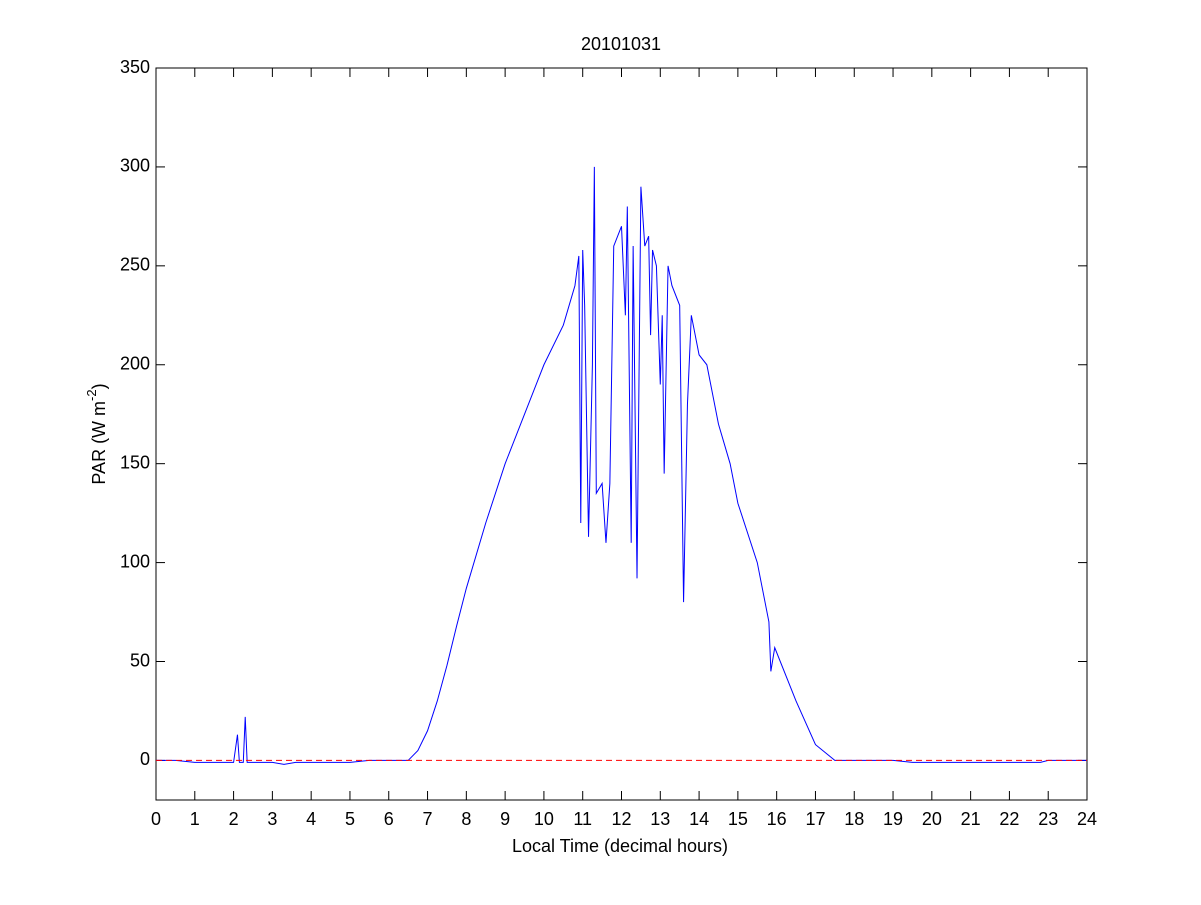 The image size is (1201, 905). What do you see at coordinates (135, 166) in the screenshot?
I see `y-tick-label: 300` at bounding box center [135, 166].